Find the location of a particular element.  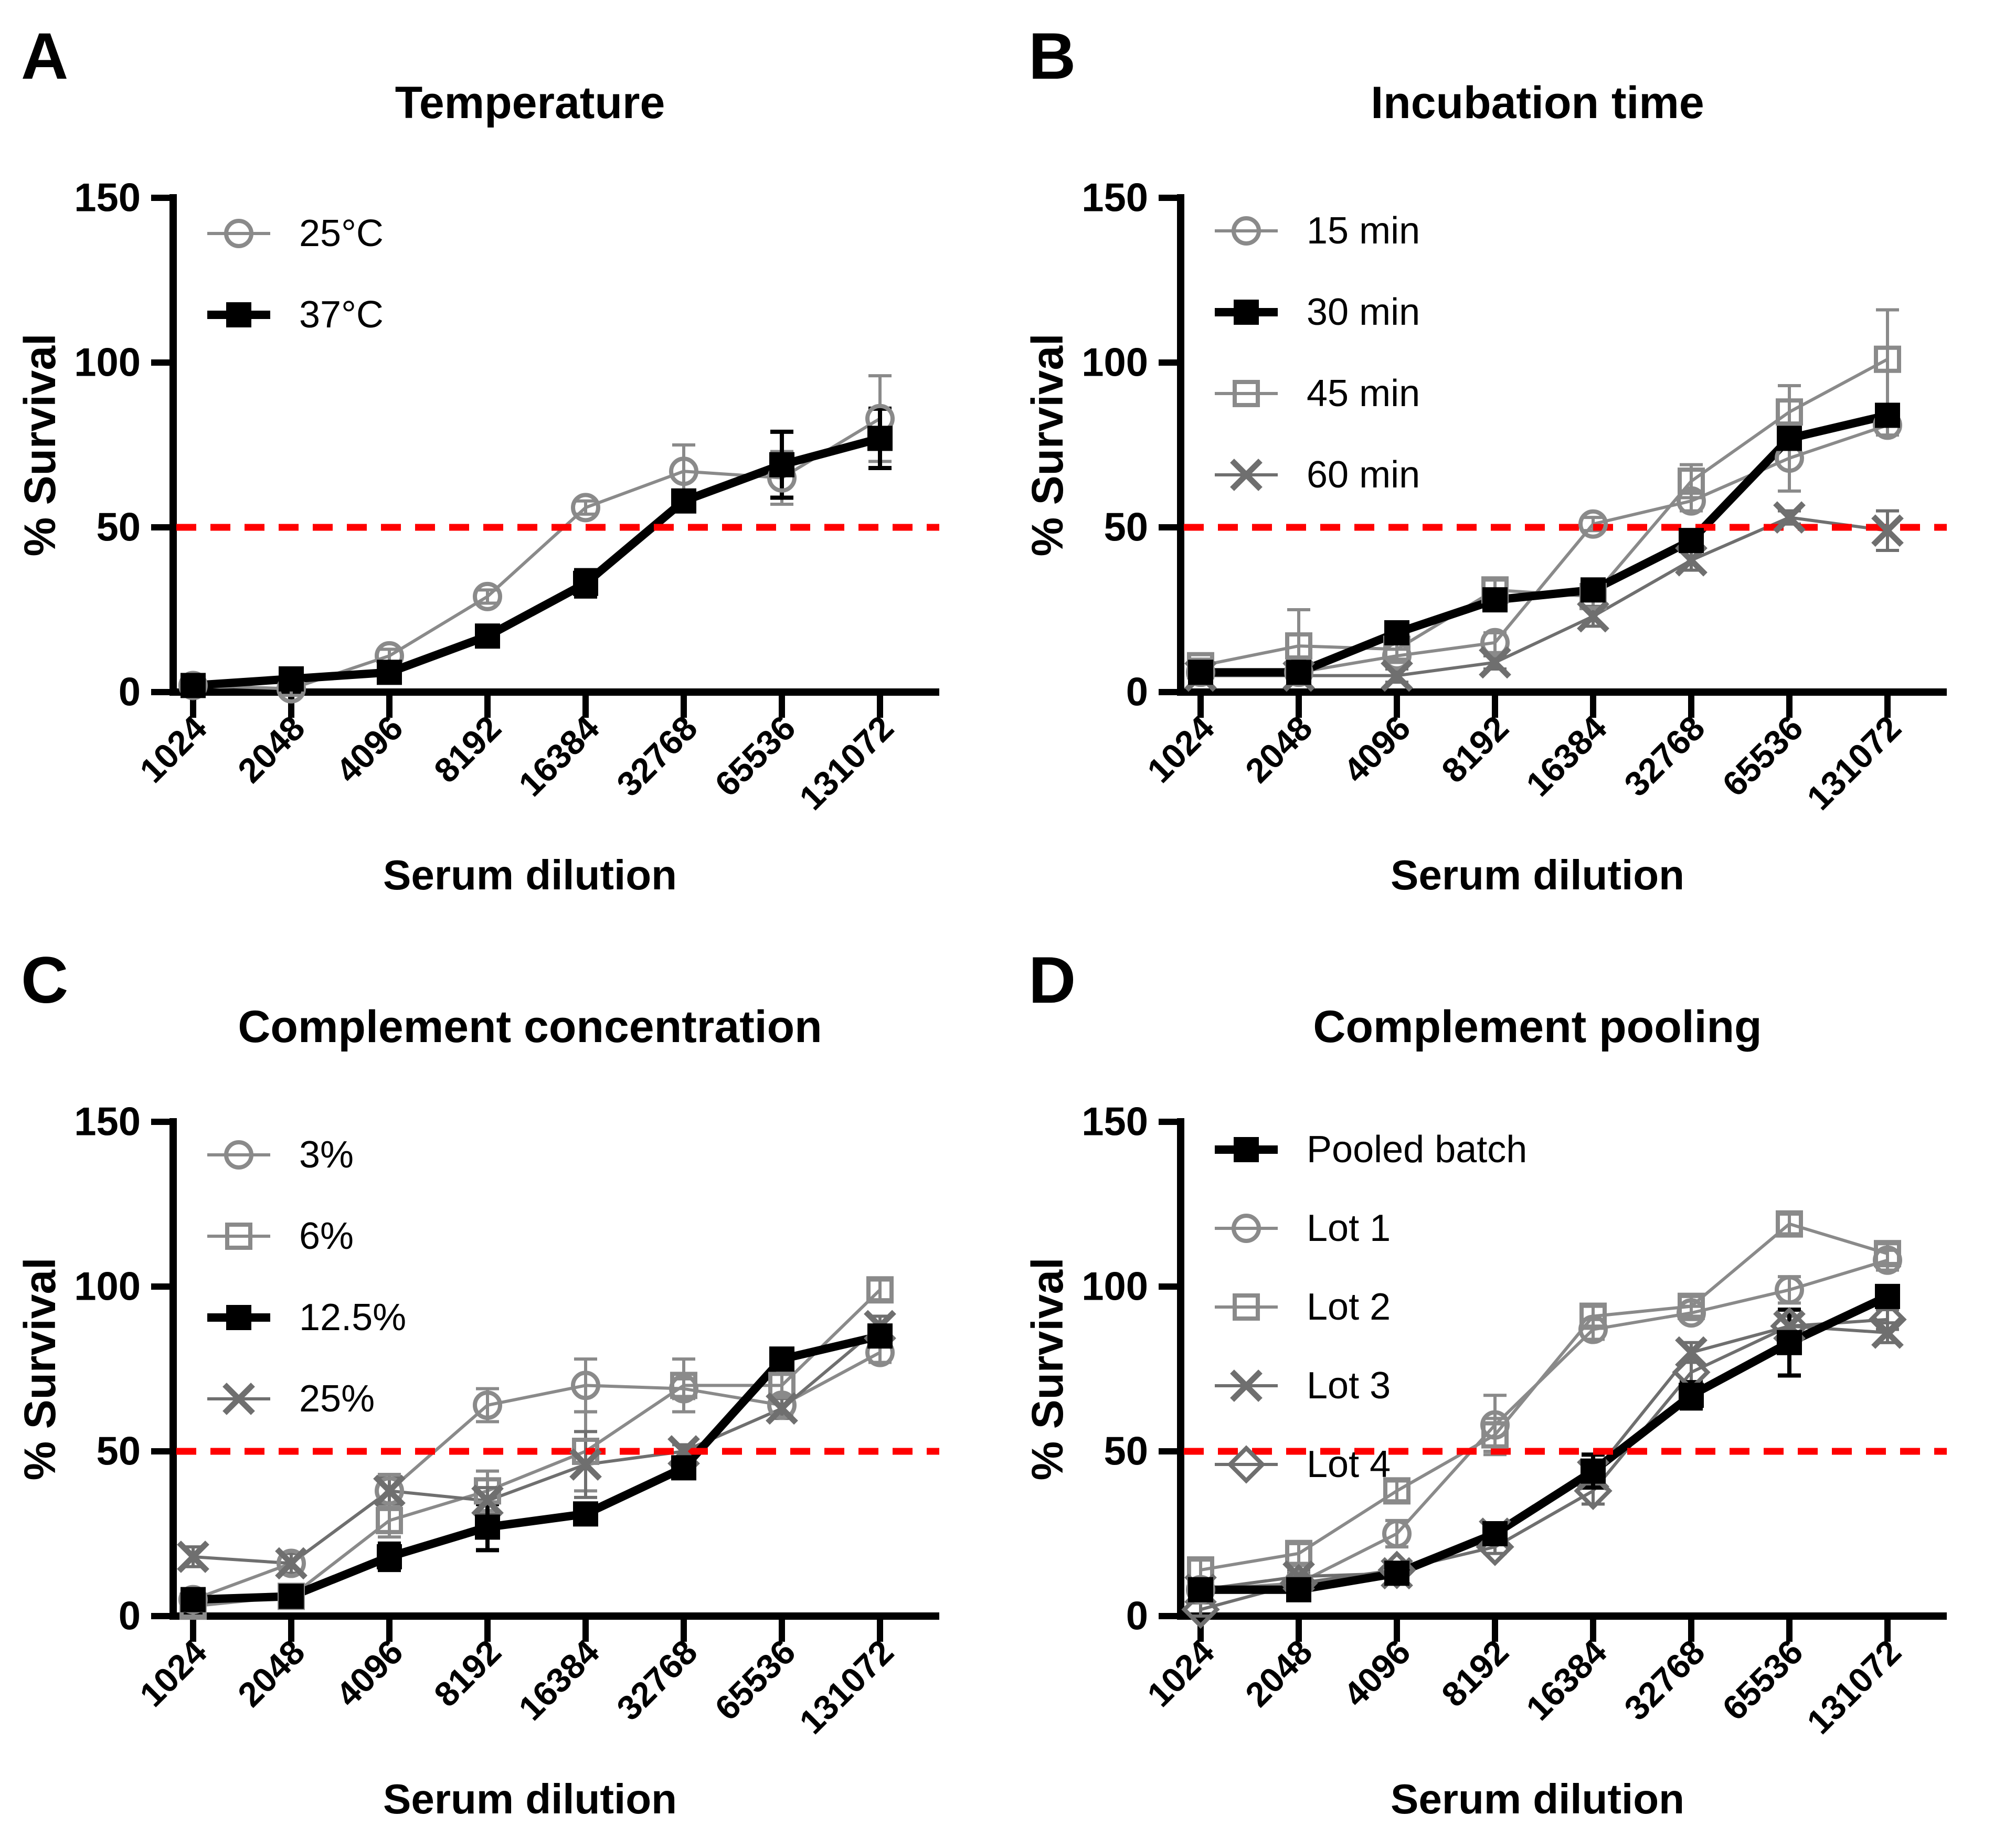

legend-item: Lot 3 is located at coordinates (1303, 1386).